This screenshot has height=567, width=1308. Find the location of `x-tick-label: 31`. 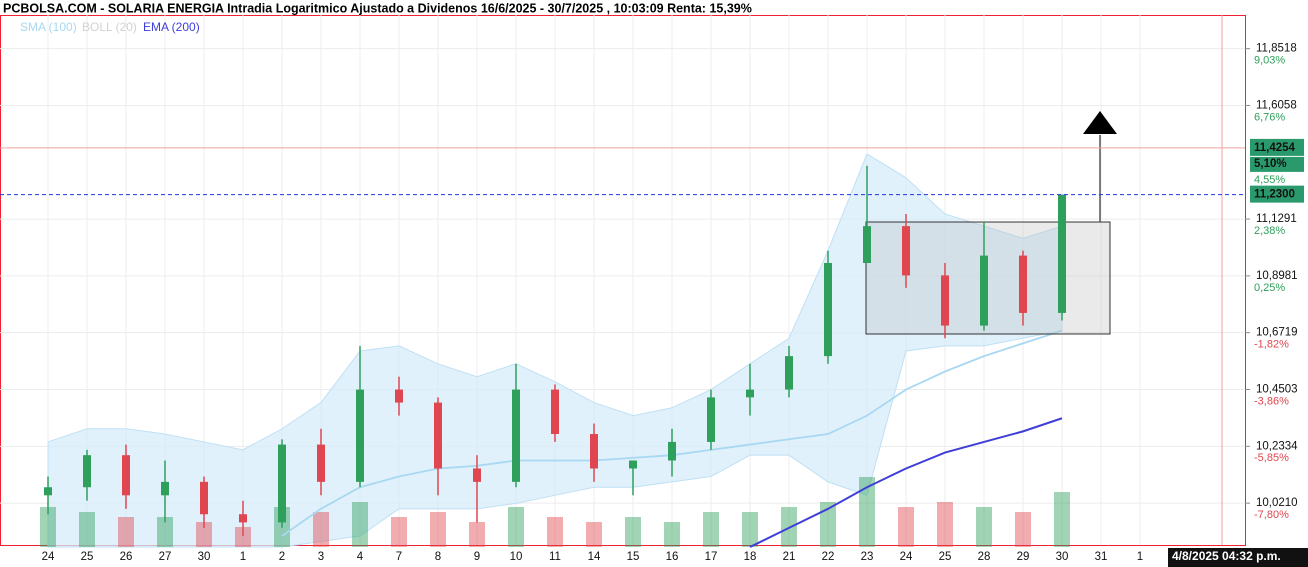

x-tick-label: 31 is located at coordinates (1101, 557).